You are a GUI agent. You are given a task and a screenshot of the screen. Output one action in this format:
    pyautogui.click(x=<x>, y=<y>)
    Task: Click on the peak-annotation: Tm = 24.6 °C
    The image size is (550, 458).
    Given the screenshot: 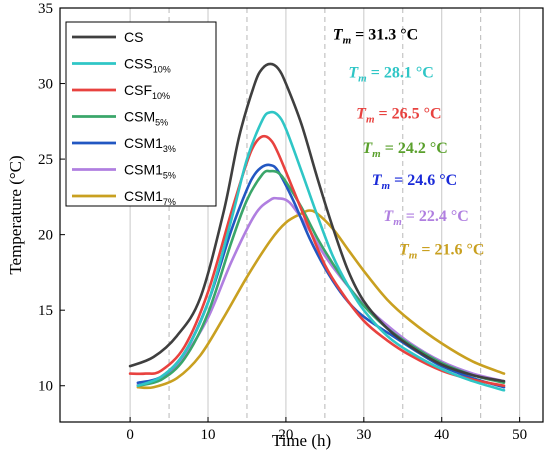 What is the action you would take?
    pyautogui.click(x=414, y=182)
    